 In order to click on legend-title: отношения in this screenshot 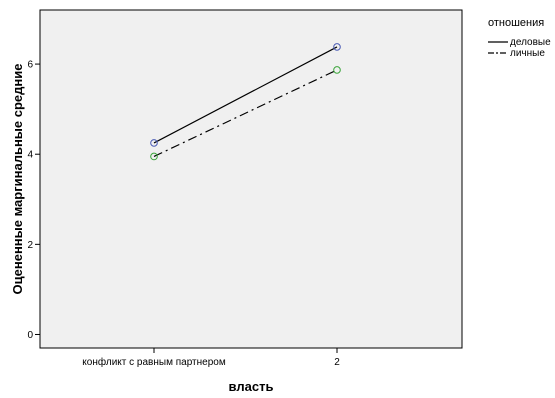, I will do `click(516, 23)`.